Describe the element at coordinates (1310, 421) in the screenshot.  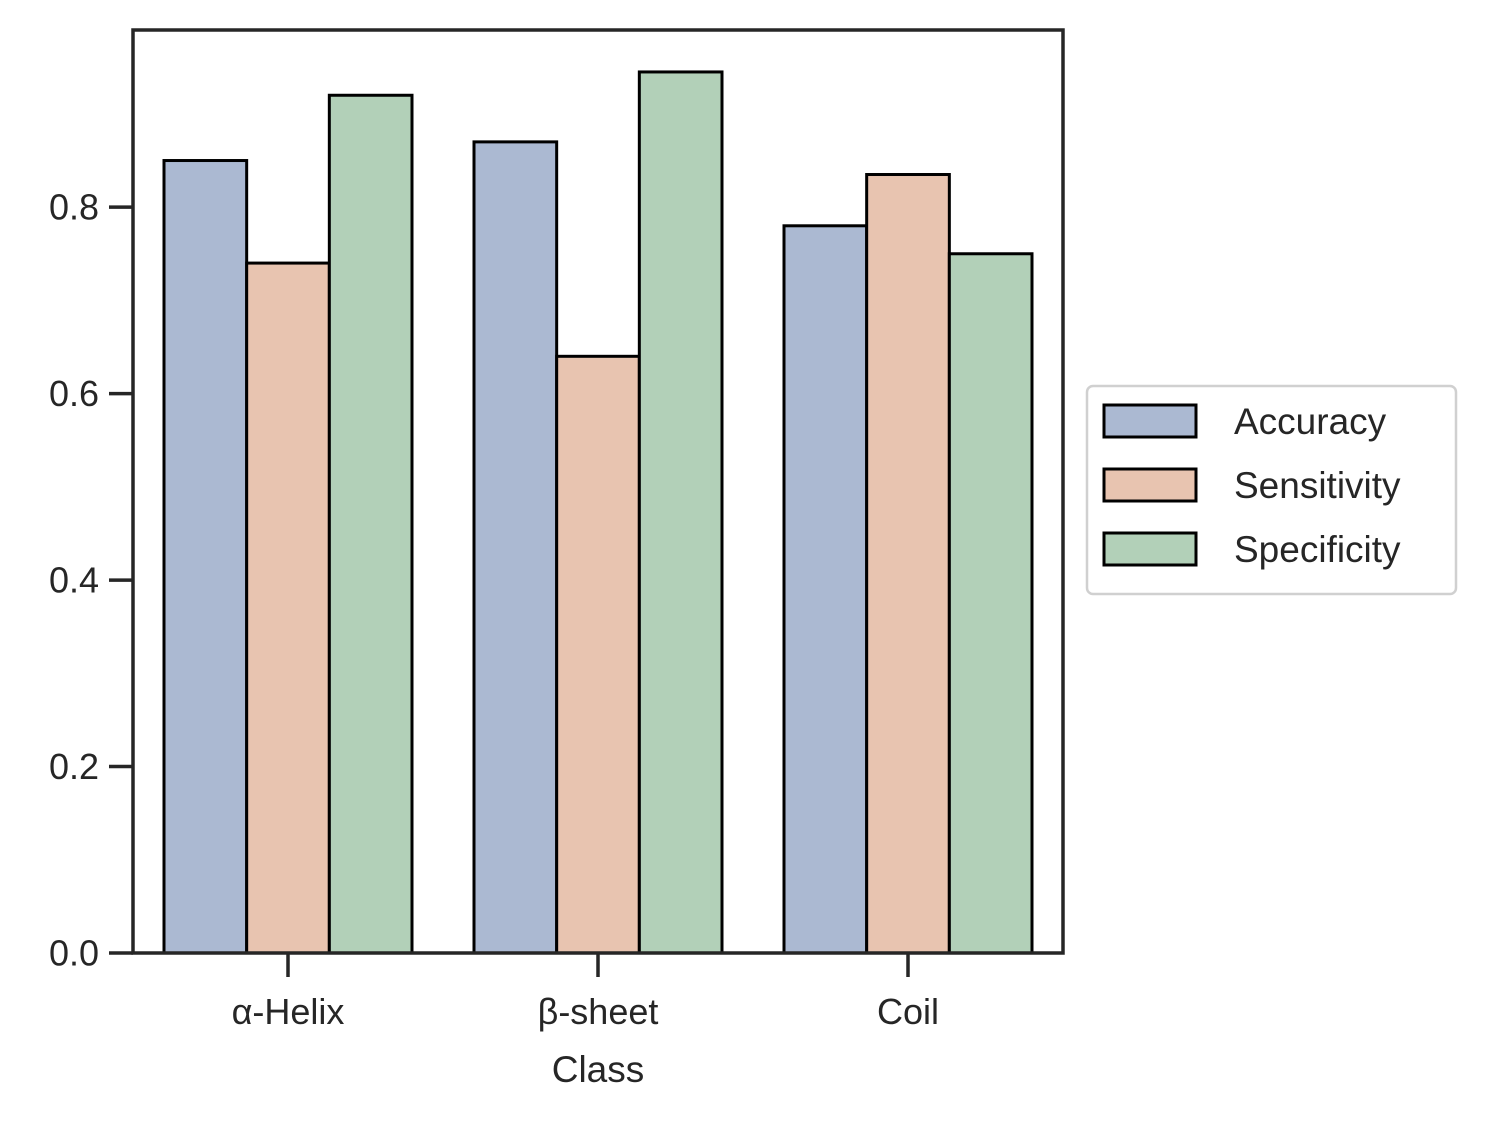
I see `legend-label-accuracy: Accuracy` at that location.